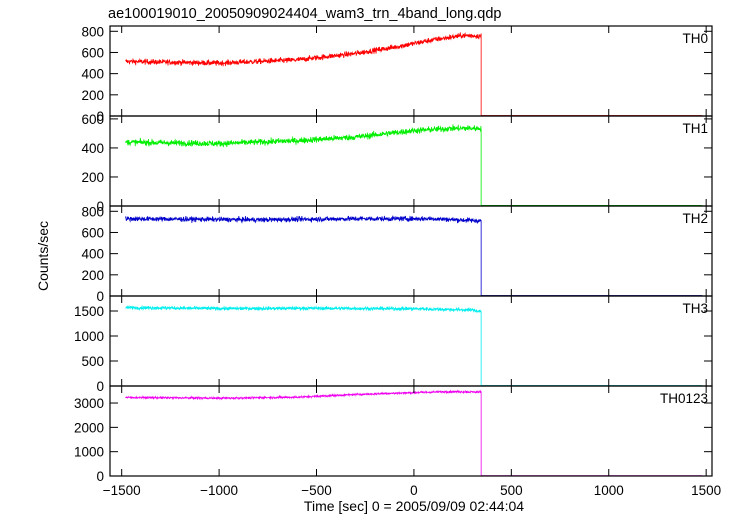 The height and width of the screenshot is (516, 730). Describe the element at coordinates (122, 490) in the screenshot. I see `x-tick-label: −1500` at that location.